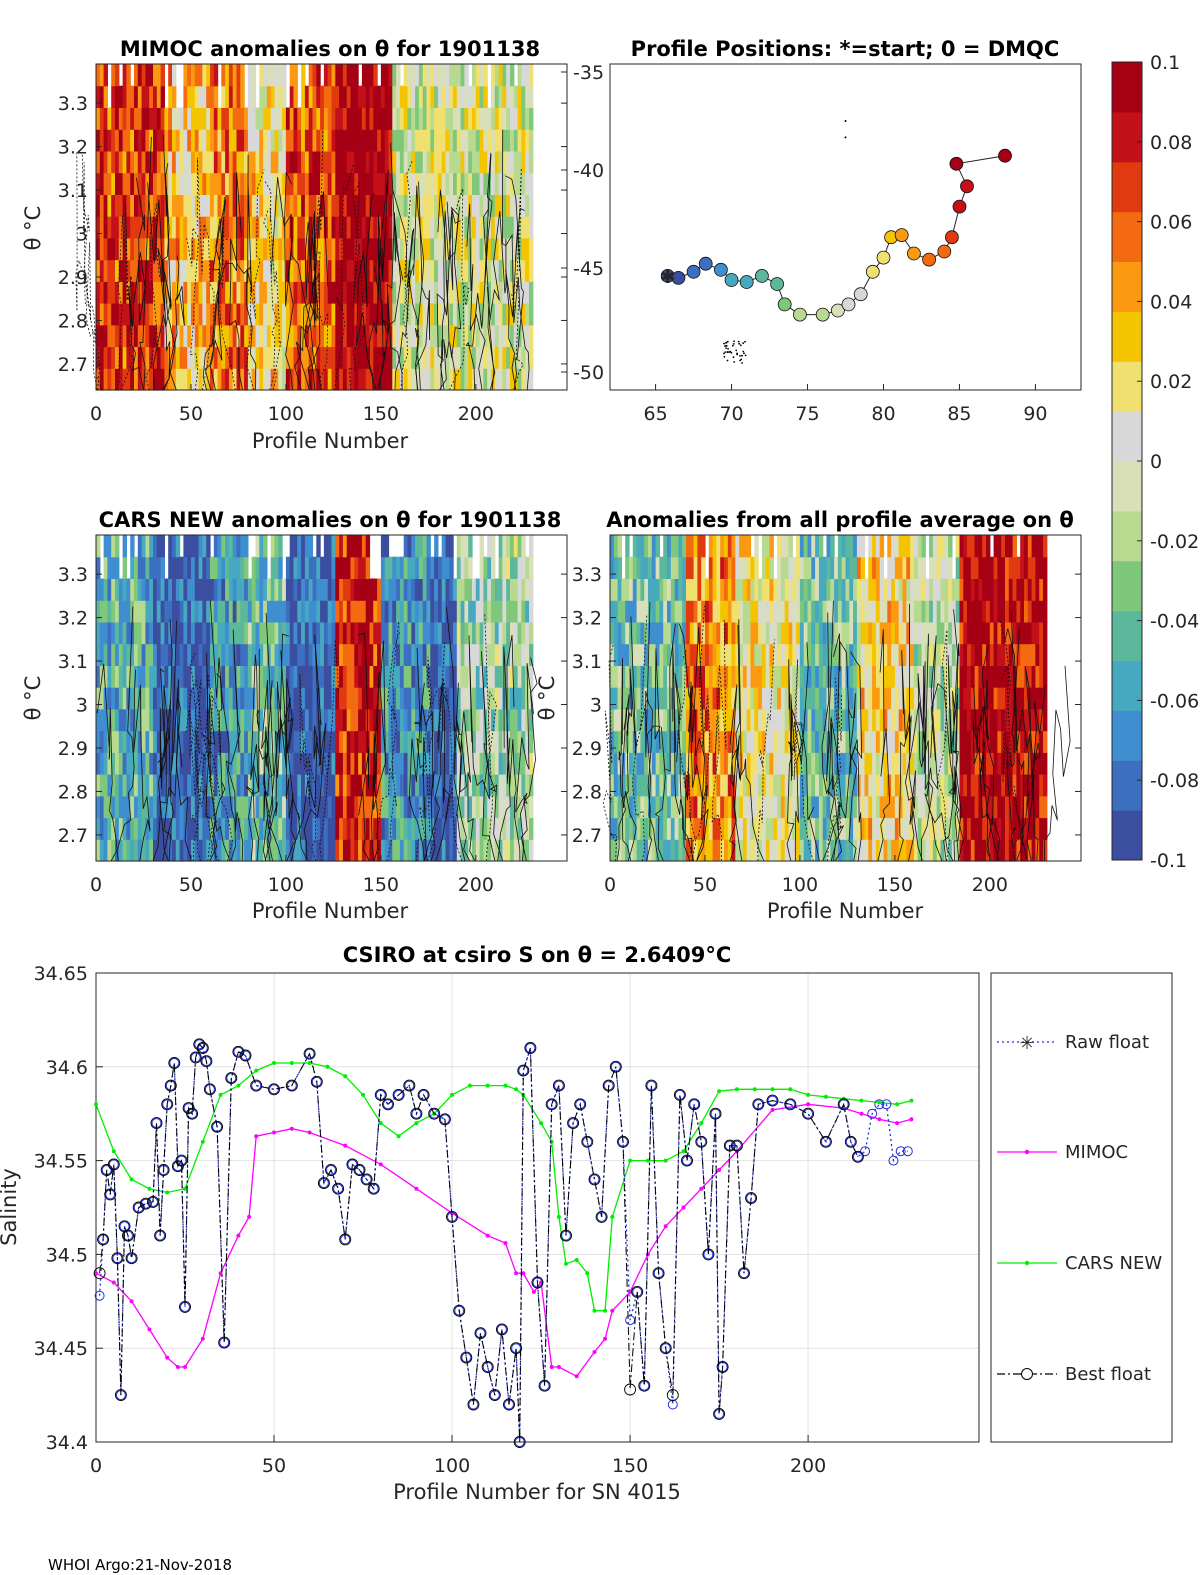  I want to click on x-tick-label: 85, so click(959, 414).